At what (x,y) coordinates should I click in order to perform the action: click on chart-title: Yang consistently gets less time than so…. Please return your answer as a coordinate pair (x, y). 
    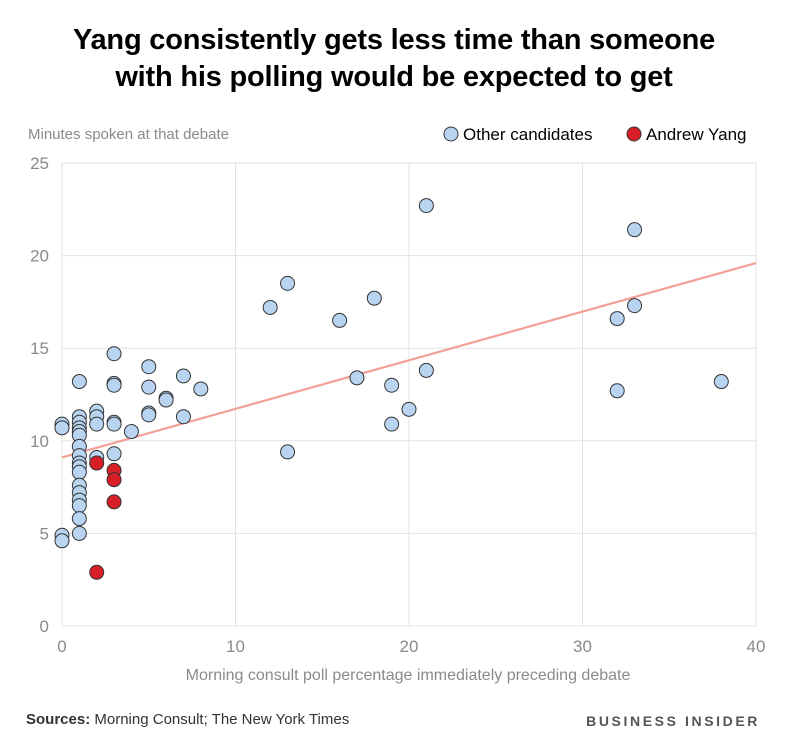
    Looking at the image, I should click on (394, 59).